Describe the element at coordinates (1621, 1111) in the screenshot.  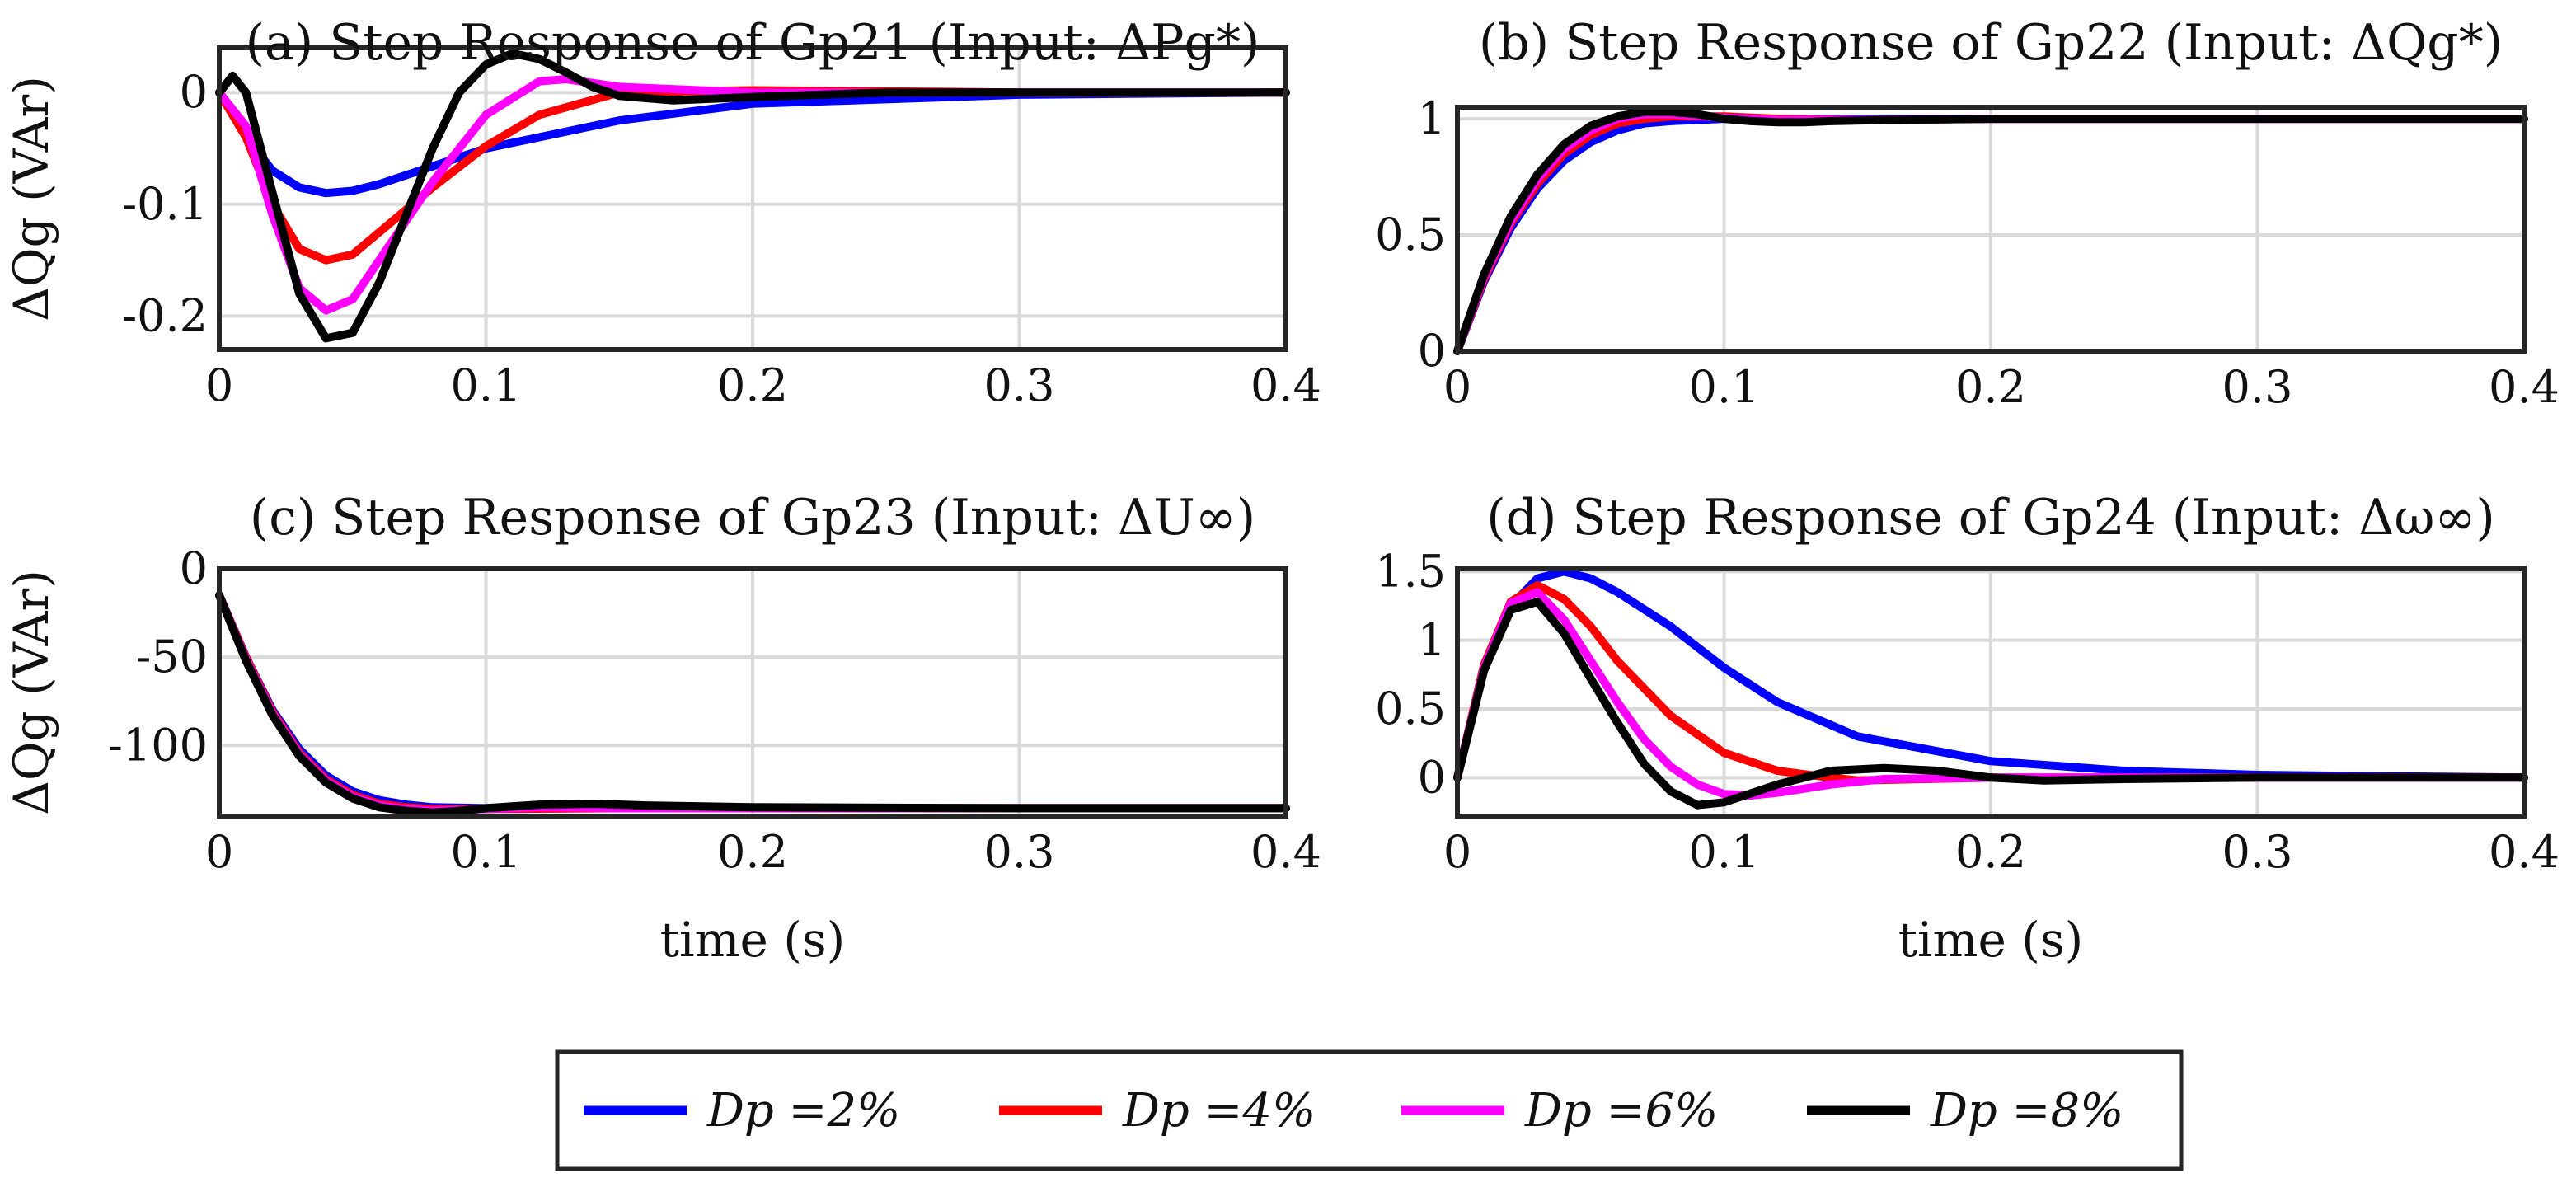
I see `legend-label: Dp =6%` at that location.